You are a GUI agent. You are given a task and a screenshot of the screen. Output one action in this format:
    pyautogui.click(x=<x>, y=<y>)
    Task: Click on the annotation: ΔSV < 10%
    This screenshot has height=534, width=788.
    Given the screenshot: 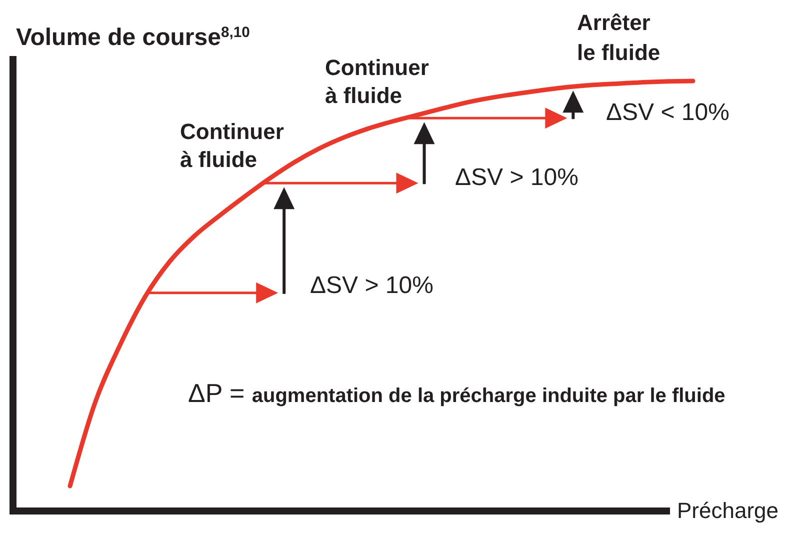 What is the action you would take?
    pyautogui.click(x=668, y=112)
    